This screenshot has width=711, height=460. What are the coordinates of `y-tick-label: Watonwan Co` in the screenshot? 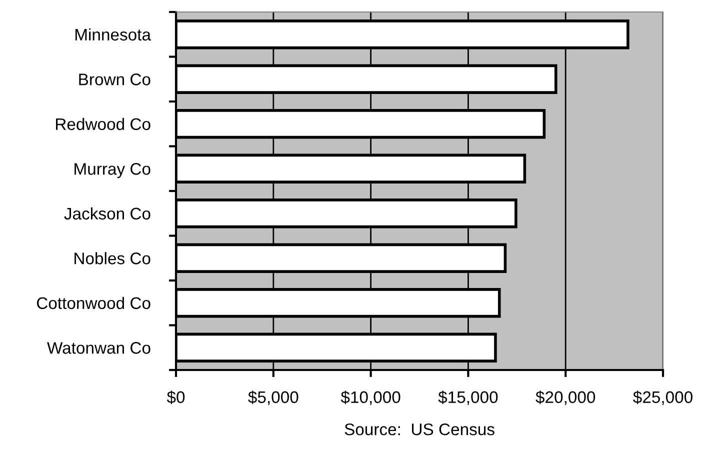 It's located at (98, 348).